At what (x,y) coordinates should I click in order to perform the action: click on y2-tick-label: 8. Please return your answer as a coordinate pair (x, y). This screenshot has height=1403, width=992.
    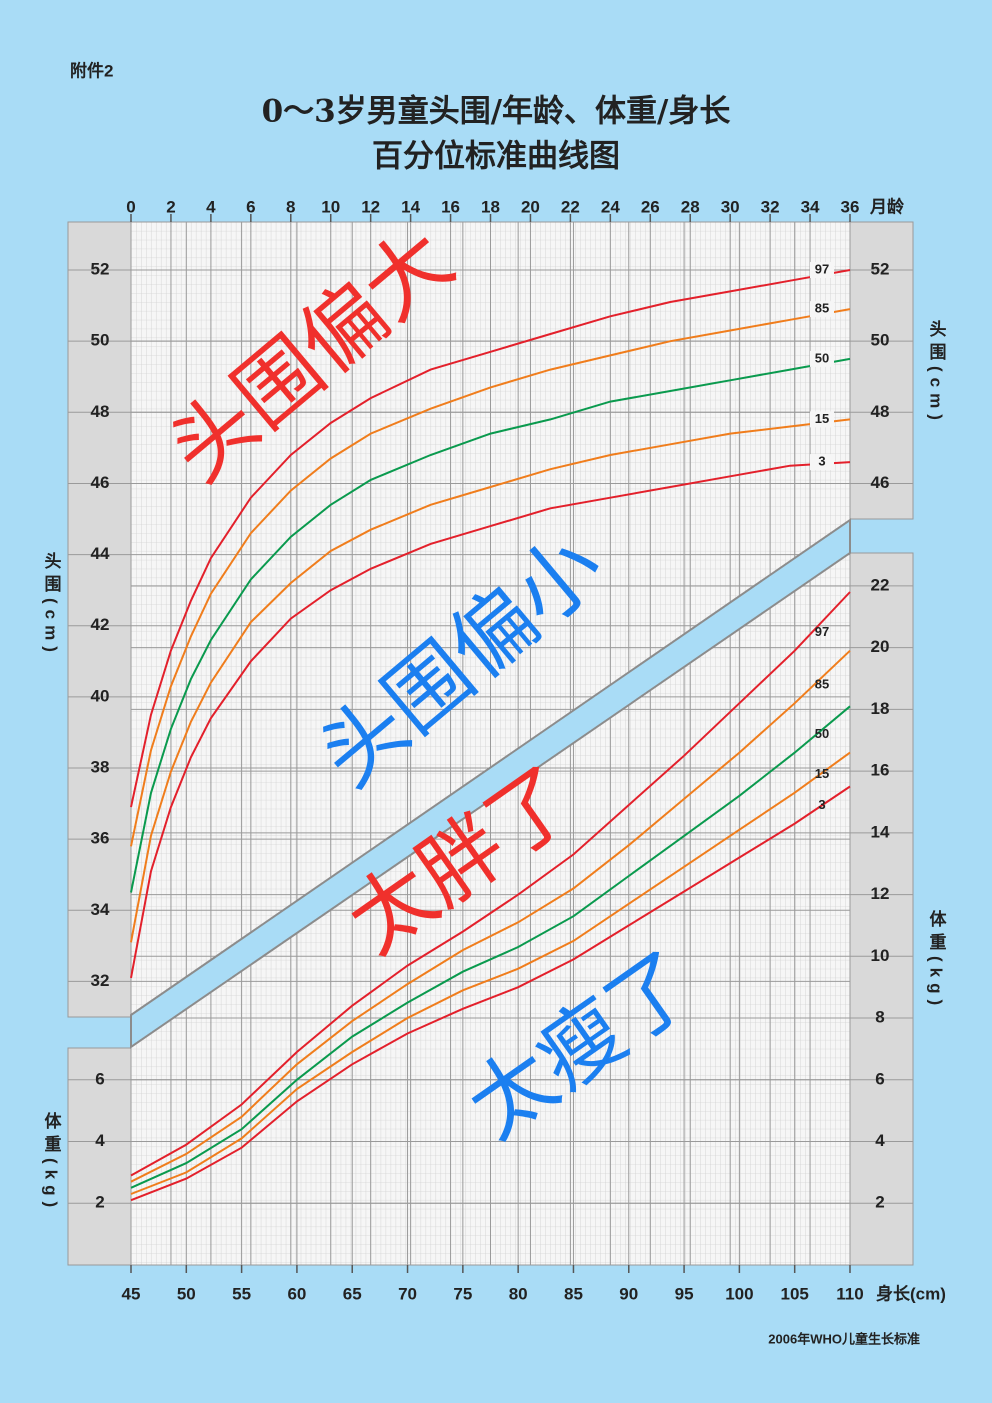
    Looking at the image, I should click on (879, 1017).